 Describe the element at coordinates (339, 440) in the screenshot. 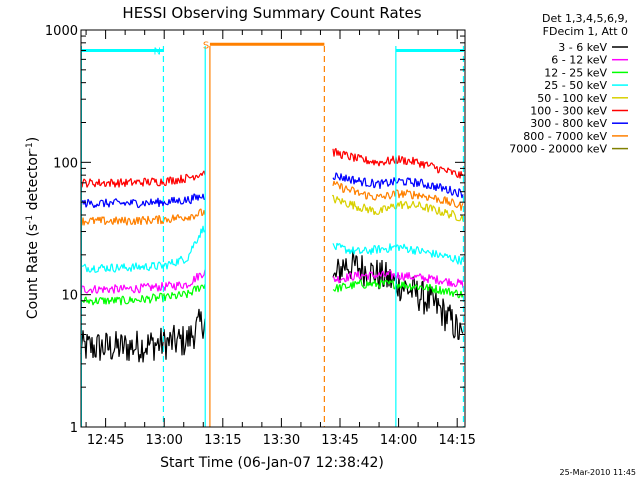

I see `x-tick-label-1345: 13:45` at that location.